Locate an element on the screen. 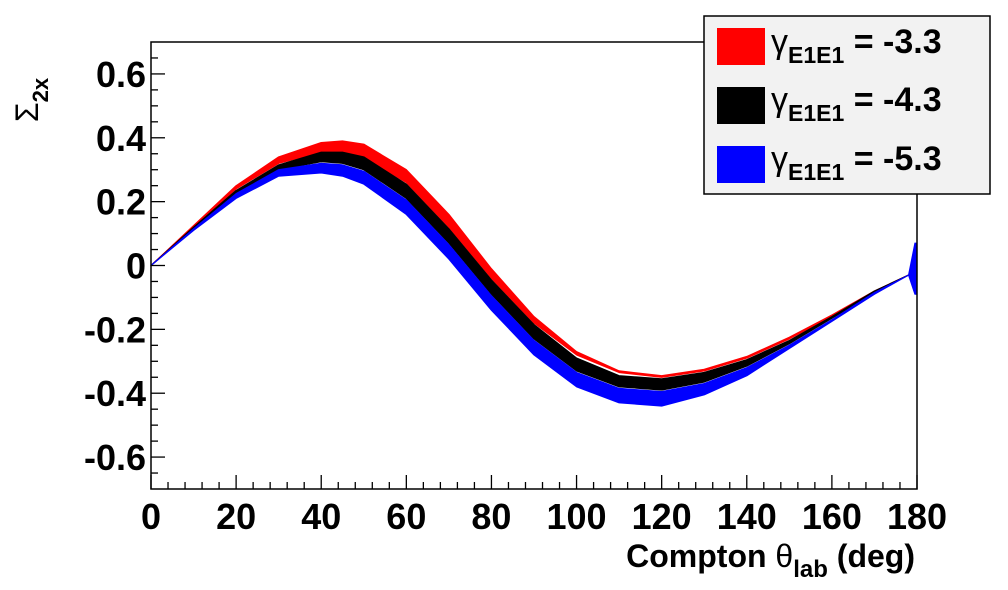  x-tick-label: 160 is located at coordinates (832, 516).